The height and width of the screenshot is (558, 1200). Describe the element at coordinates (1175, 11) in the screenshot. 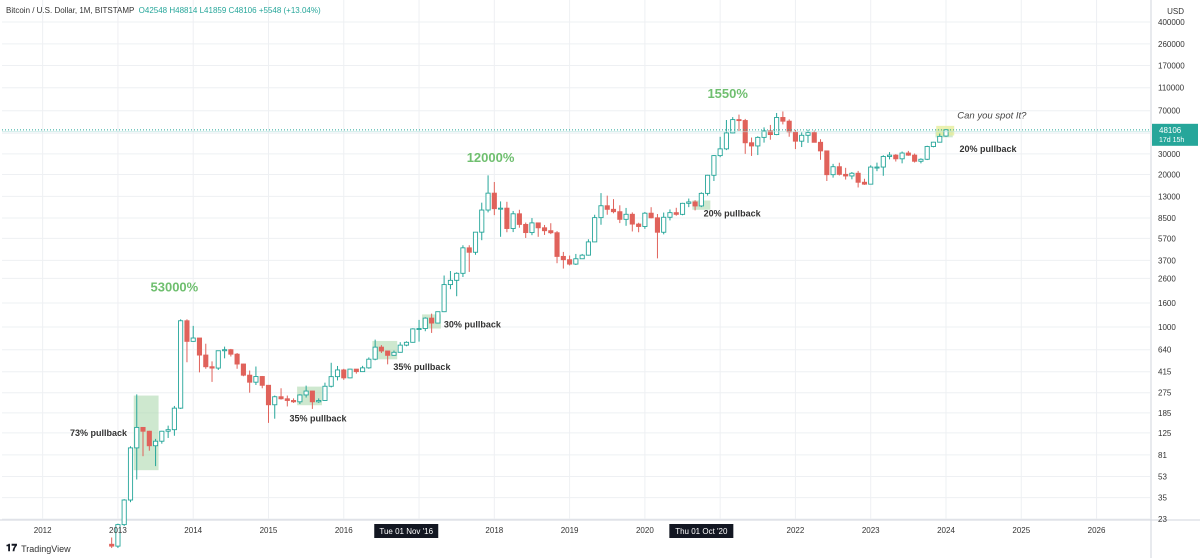

I see `currency-label: USD` at that location.